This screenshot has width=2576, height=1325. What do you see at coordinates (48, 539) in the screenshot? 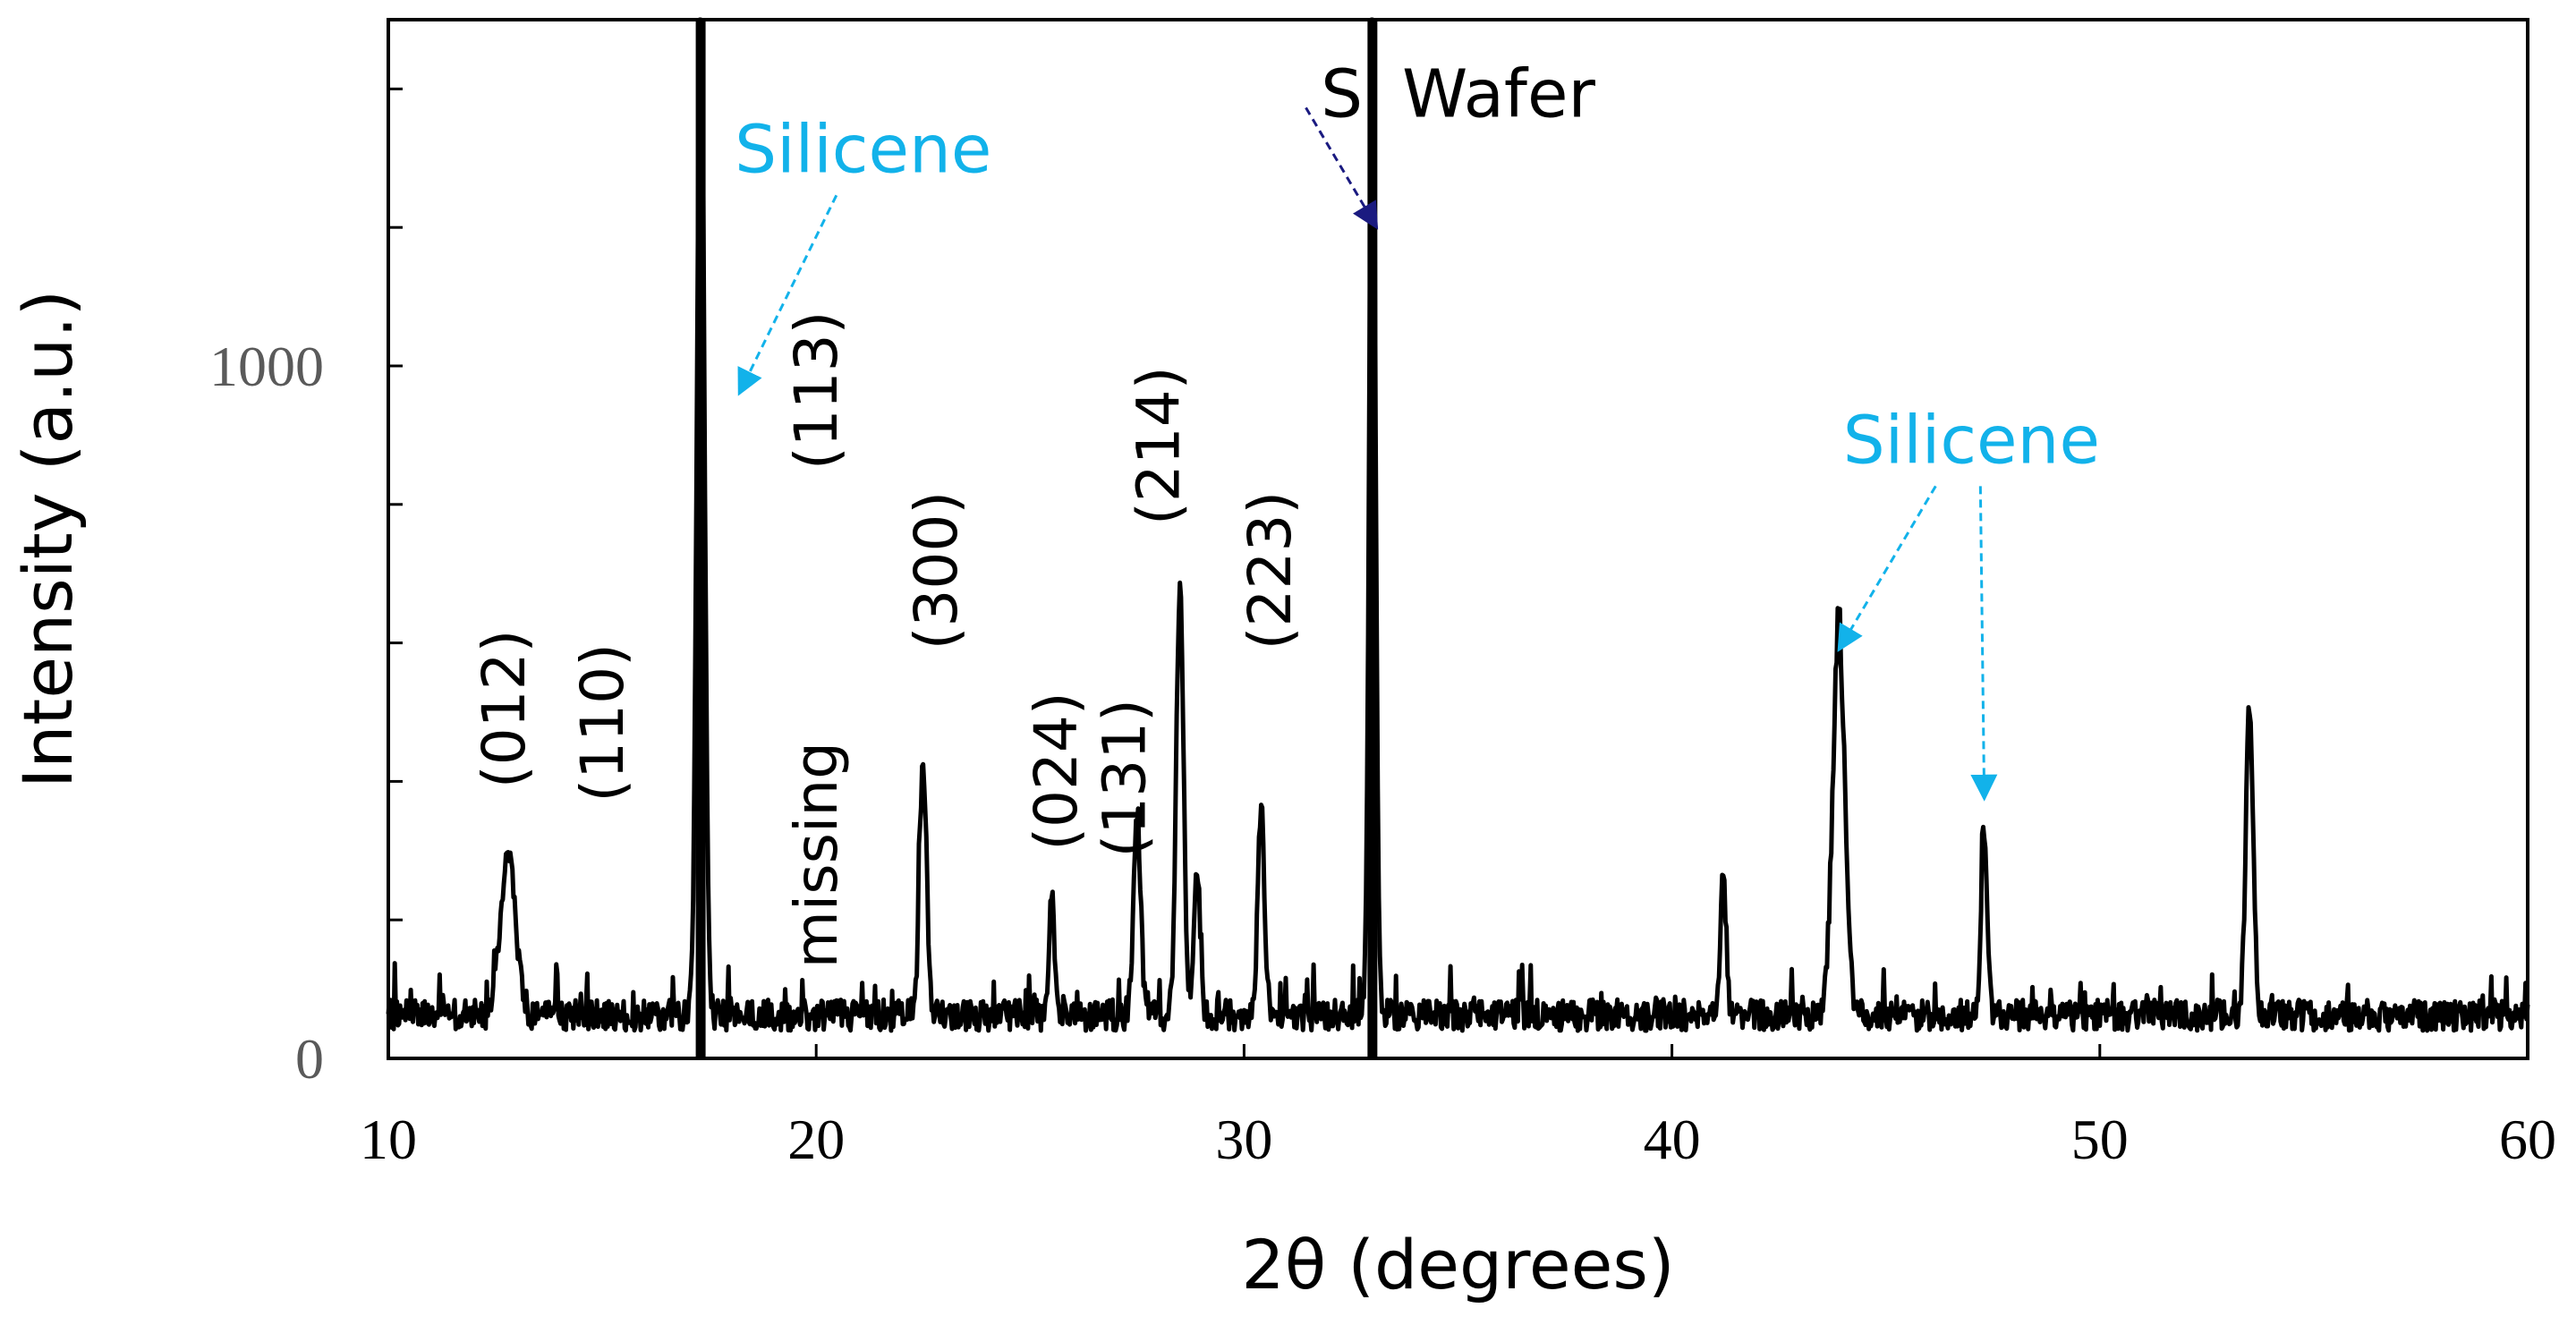
I see `y-axis-title: Intensity (a.u.)` at bounding box center [48, 539].